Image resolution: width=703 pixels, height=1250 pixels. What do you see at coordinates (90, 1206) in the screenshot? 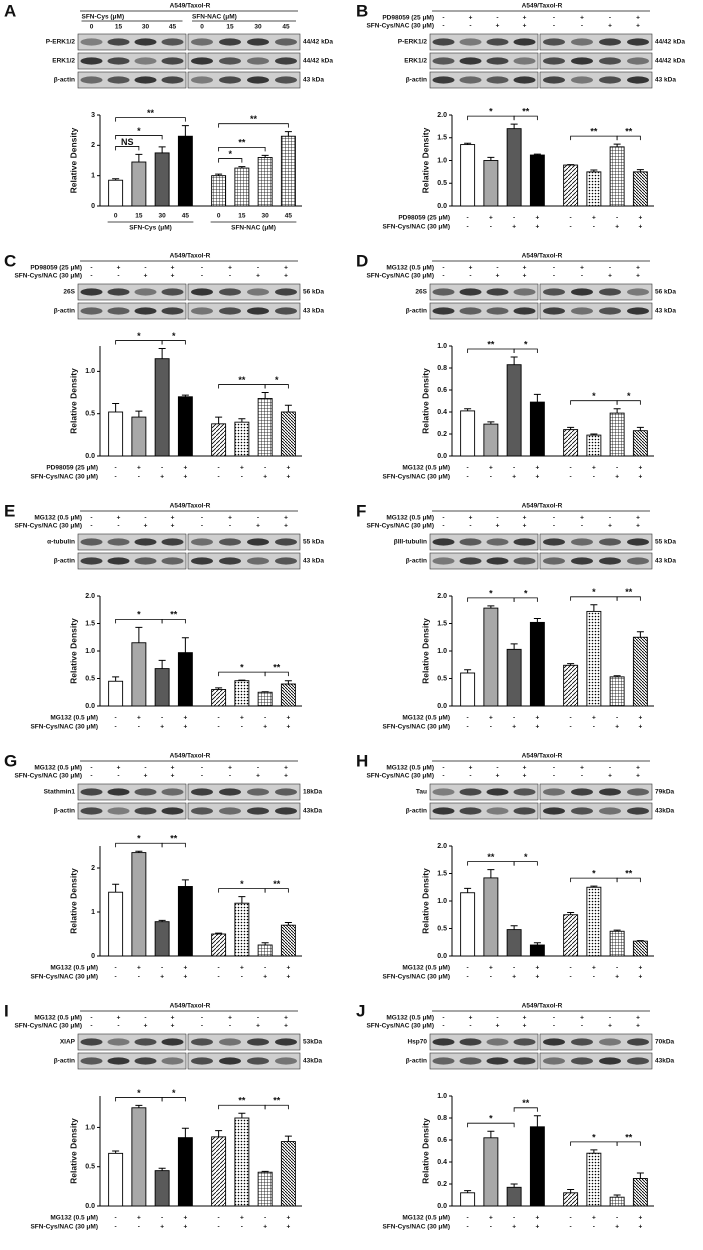
I see `y-tick-label: 0.0` at bounding box center [90, 1206].